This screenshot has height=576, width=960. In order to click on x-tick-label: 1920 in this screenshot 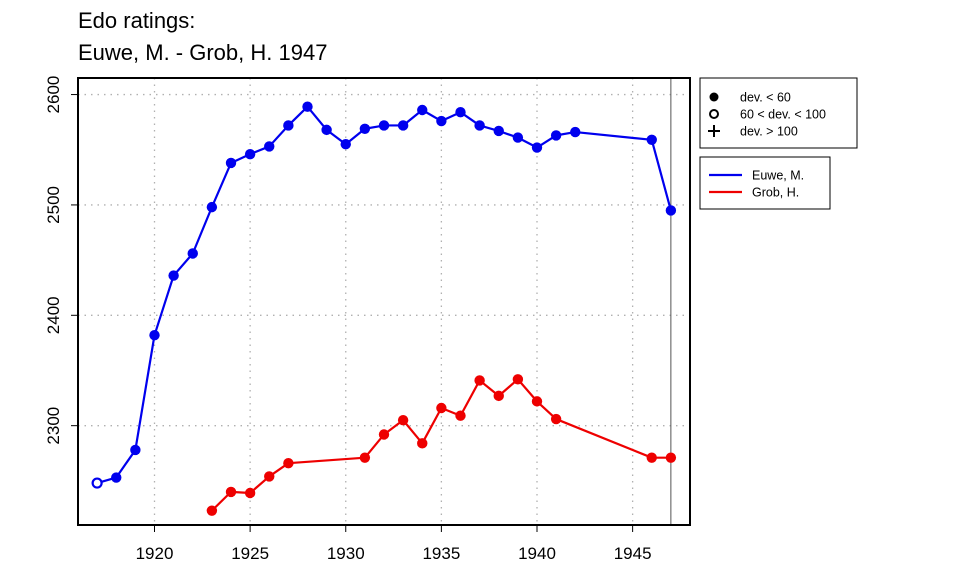, I will do `click(155, 553)`.